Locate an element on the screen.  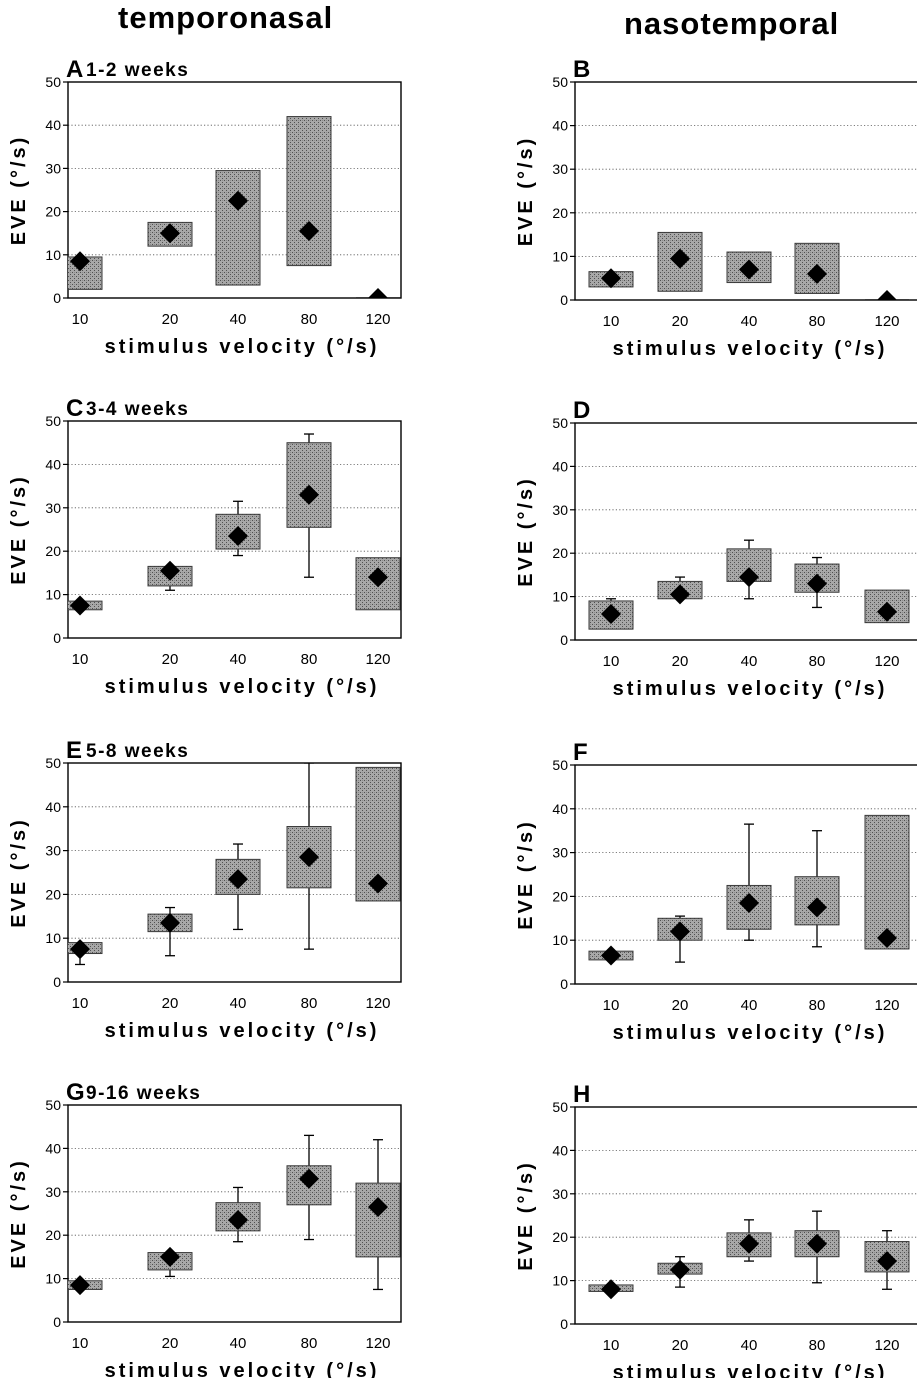
panel-title: 3-4 weeks is located at coordinates (137, 409).